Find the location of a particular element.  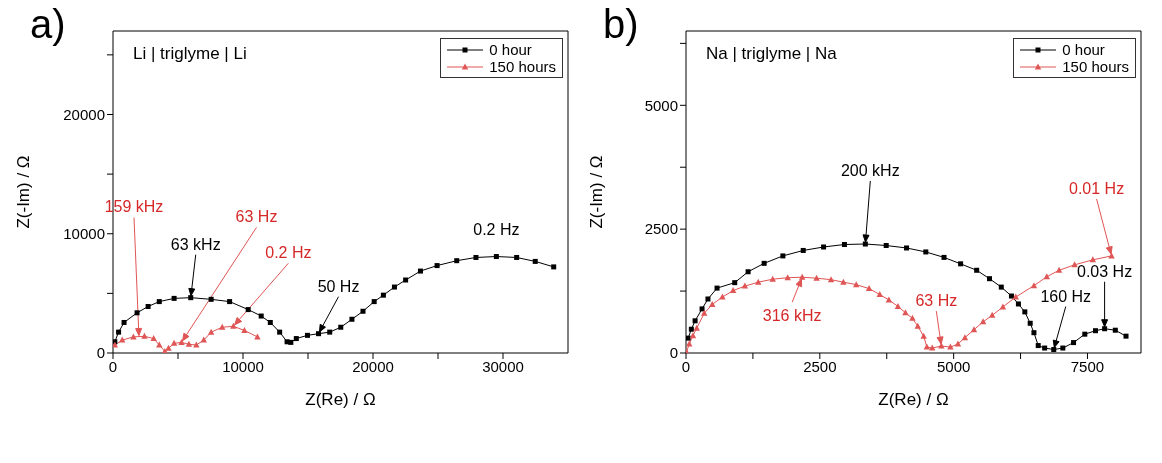

y-tick-label: 10000 is located at coordinates (84, 234).